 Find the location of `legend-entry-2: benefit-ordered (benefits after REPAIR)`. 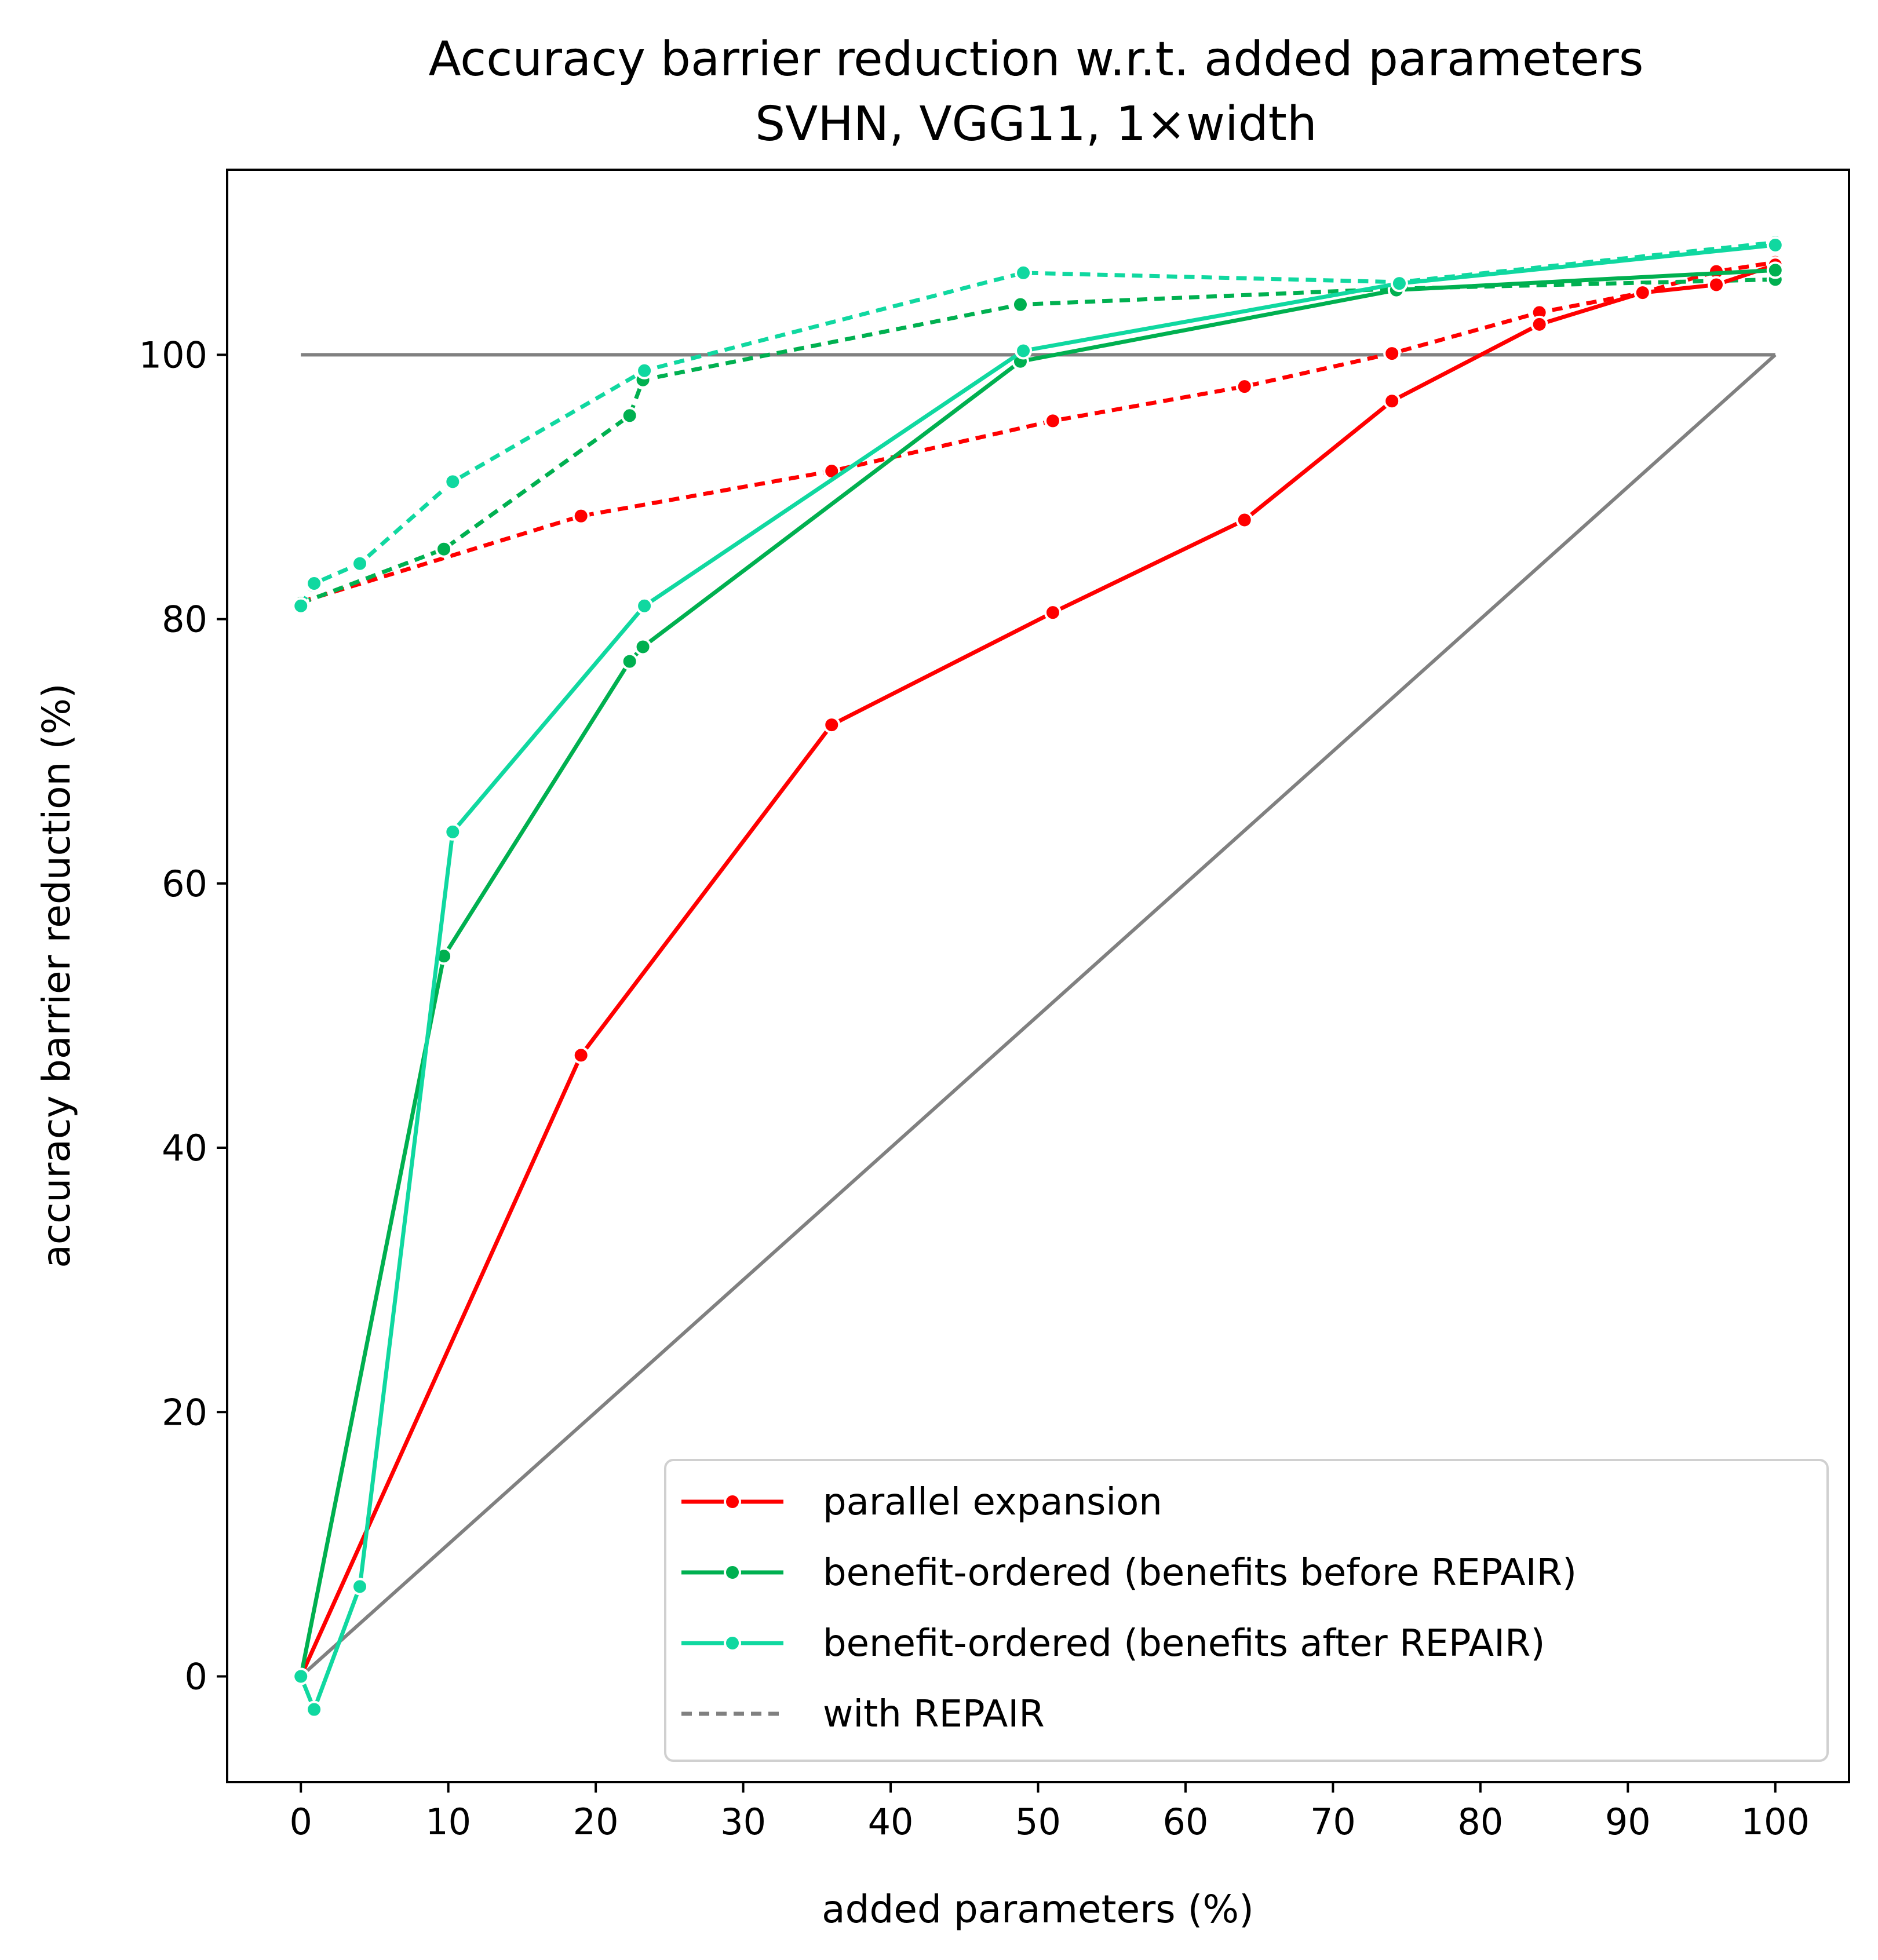

legend-entry-2: benefit-ordered (benefits after REPAIR) is located at coordinates (1113, 1643).